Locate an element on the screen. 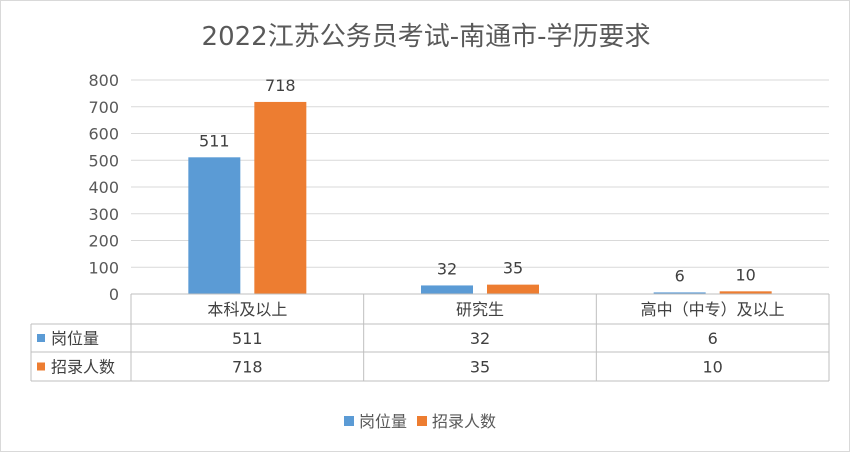 The height and width of the screenshot is (453, 850). table-series-name: 岗位量 is located at coordinates (75, 338).